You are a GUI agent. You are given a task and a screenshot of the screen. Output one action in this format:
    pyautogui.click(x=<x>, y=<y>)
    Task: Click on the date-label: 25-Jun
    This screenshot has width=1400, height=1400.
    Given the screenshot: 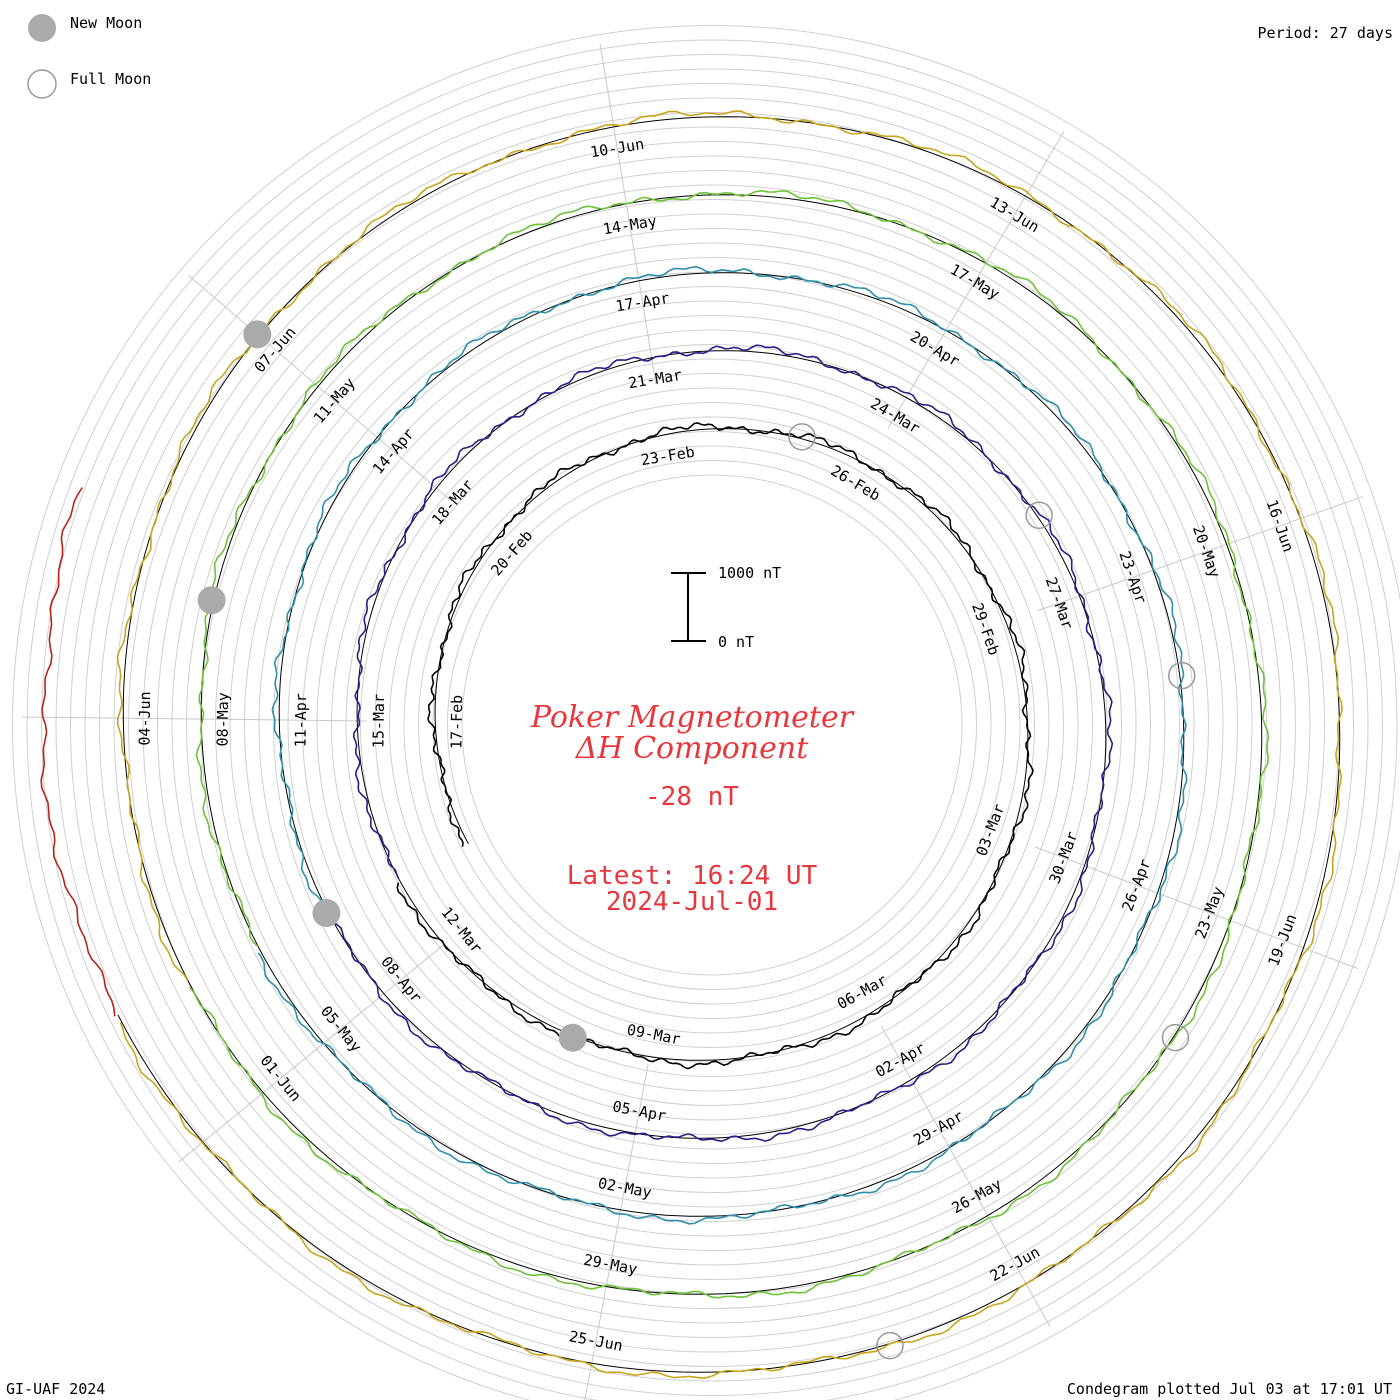 What is the action you would take?
    pyautogui.click(x=596, y=1341)
    